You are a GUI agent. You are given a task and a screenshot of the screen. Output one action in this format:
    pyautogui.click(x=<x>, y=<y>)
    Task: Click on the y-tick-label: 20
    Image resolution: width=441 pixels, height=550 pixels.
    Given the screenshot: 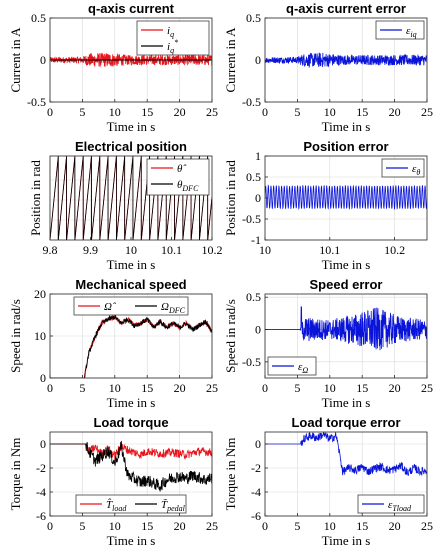 What is the action you would take?
    pyautogui.click(x=40, y=294)
    